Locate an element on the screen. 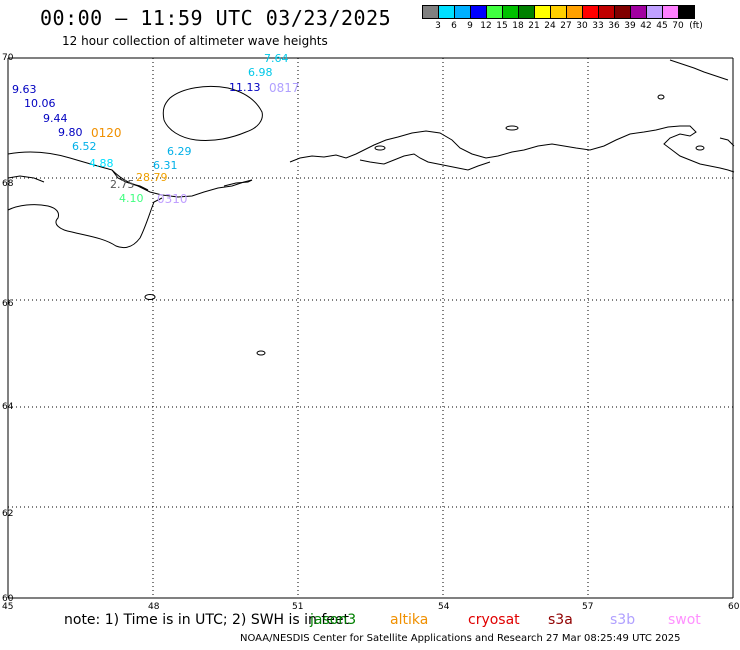  legend-label: 30 is located at coordinates (582, 26).